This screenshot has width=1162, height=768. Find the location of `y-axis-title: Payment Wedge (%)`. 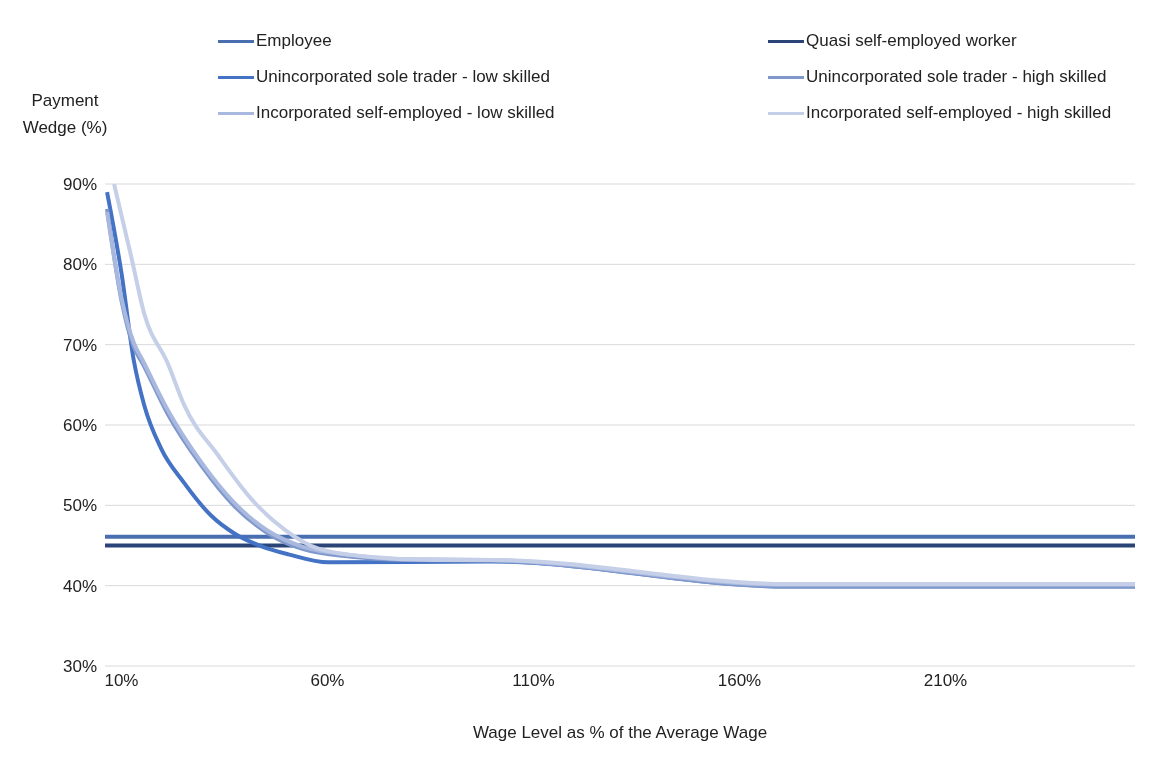

y-axis-title: Payment Wedge (%) is located at coordinates (65, 114).